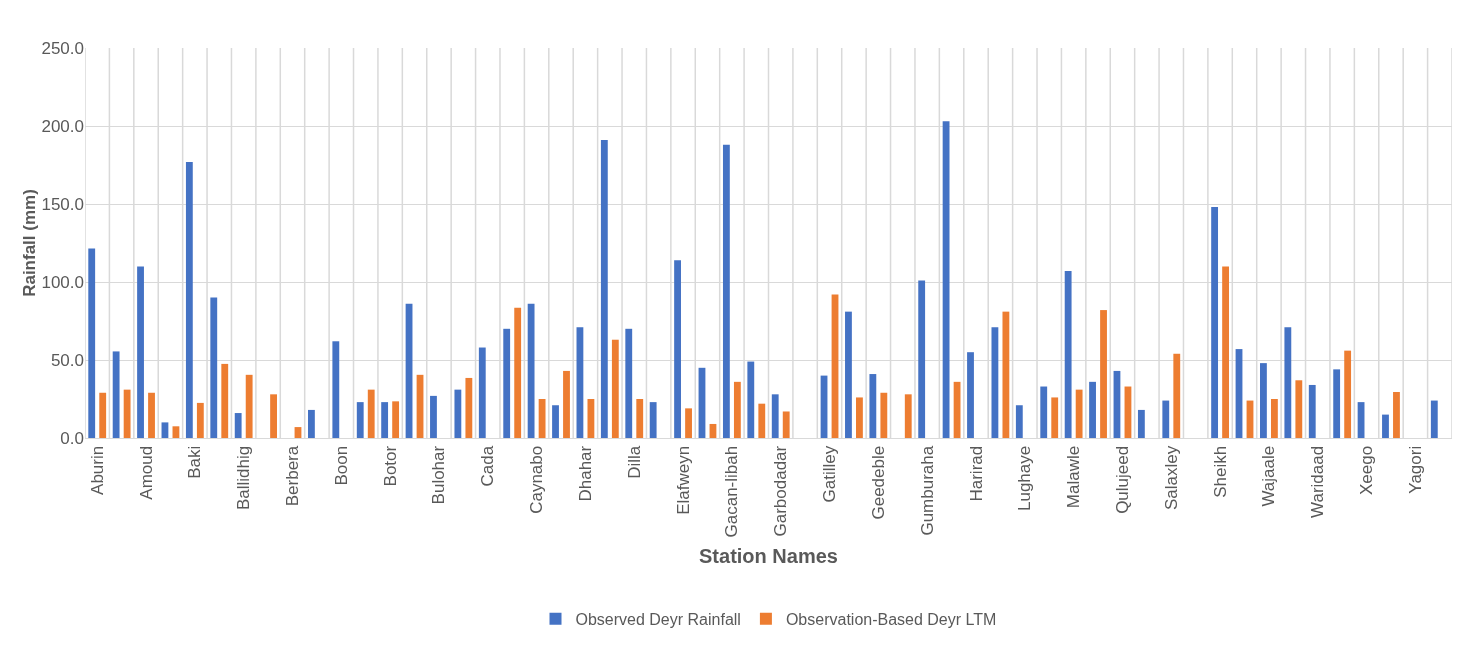 This screenshot has width=1462, height=668. What do you see at coordinates (341, 465) in the screenshot?
I see `x-tick-label: Boon` at bounding box center [341, 465].